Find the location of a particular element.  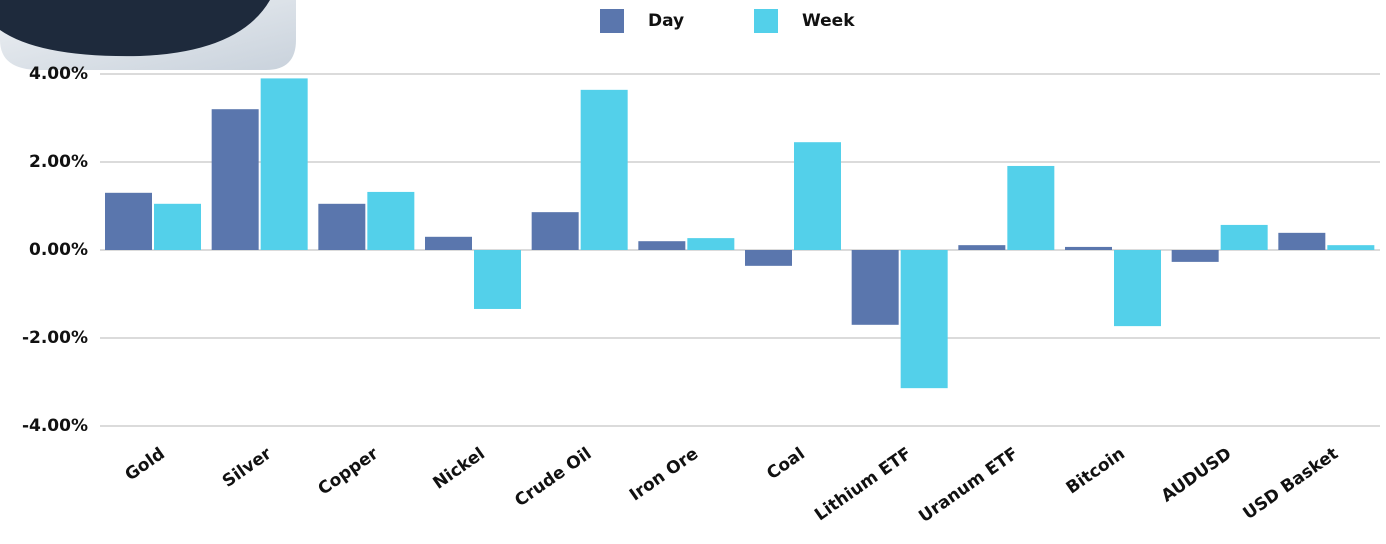

y-tick-label: 4.00% is located at coordinates (58, 74).